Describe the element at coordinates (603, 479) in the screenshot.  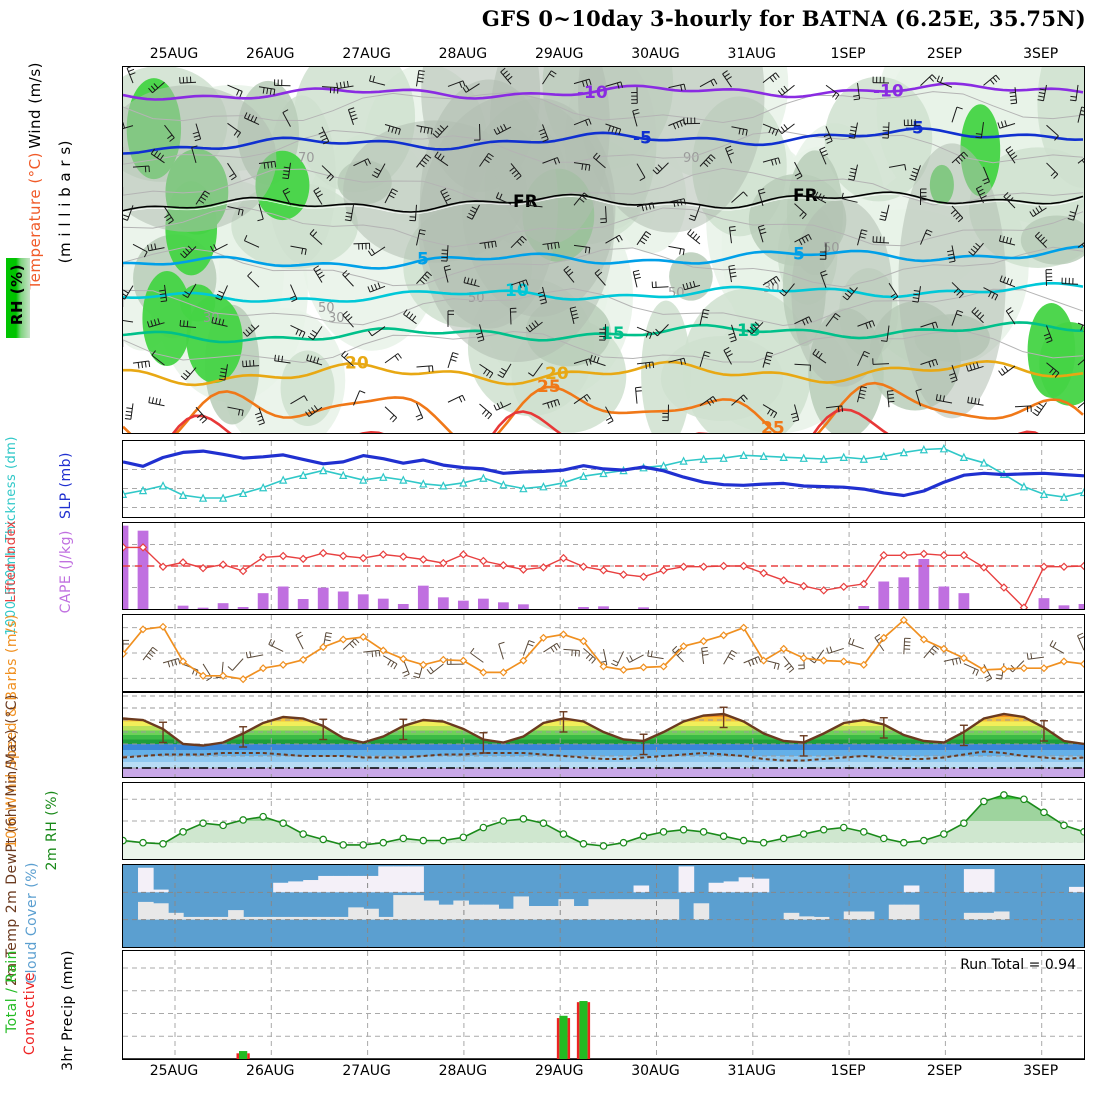
I see `panel-slp-thickness: 1017101410111008` at that location.